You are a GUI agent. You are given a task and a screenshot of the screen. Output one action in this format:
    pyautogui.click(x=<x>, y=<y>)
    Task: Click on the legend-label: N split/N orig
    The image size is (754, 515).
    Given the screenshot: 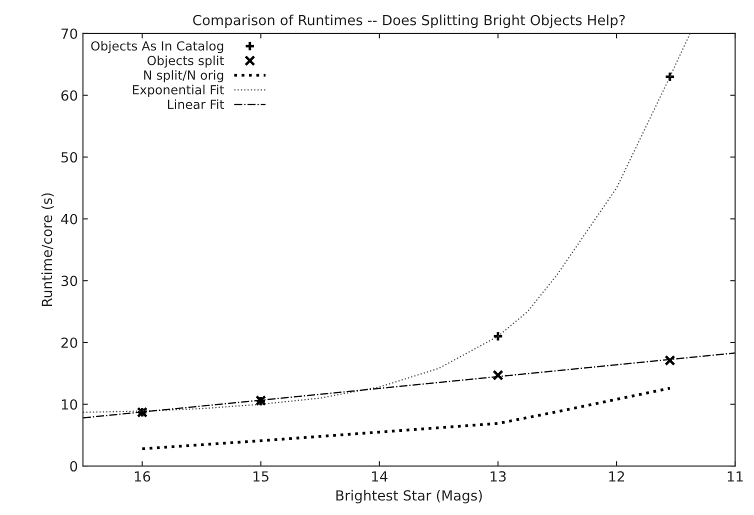 What is the action you would take?
    pyautogui.click(x=184, y=76)
    